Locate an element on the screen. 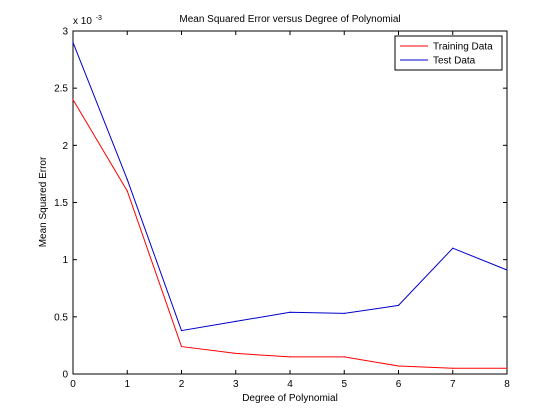  y-axis-label: Mean Squared Error is located at coordinates (43, 201).